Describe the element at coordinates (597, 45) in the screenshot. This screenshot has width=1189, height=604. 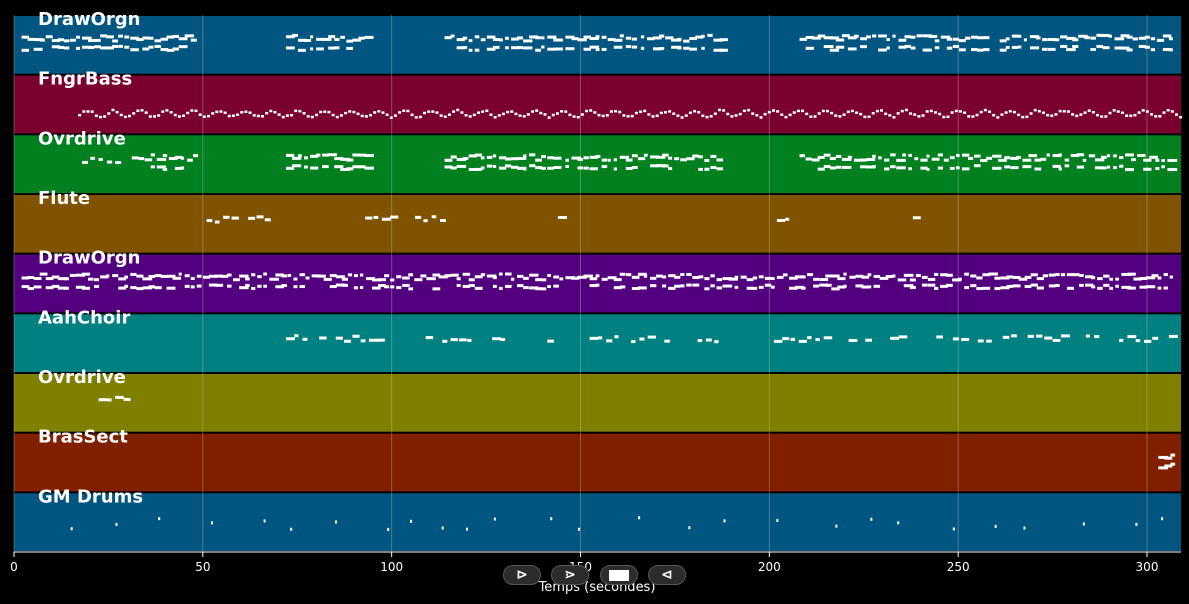
I see `track-lane` at that location.